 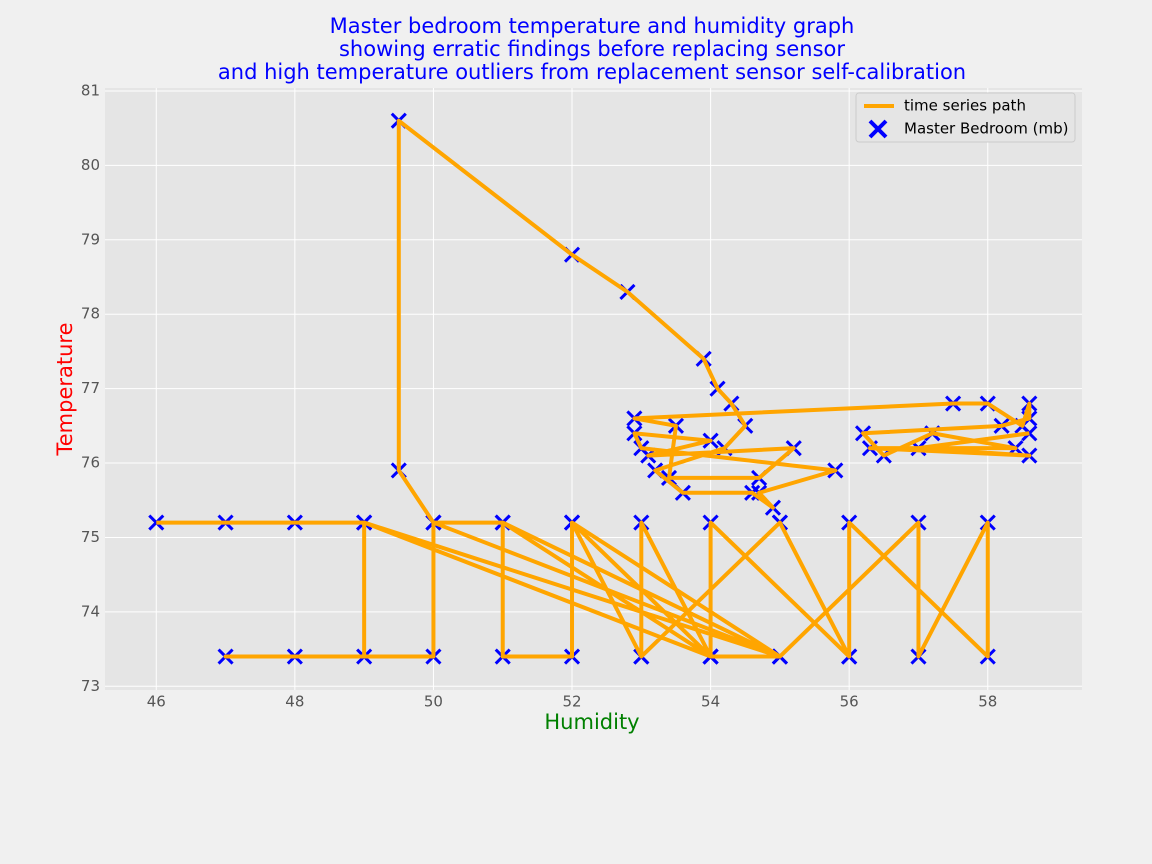 I want to click on legend-box, so click(x=965, y=117).